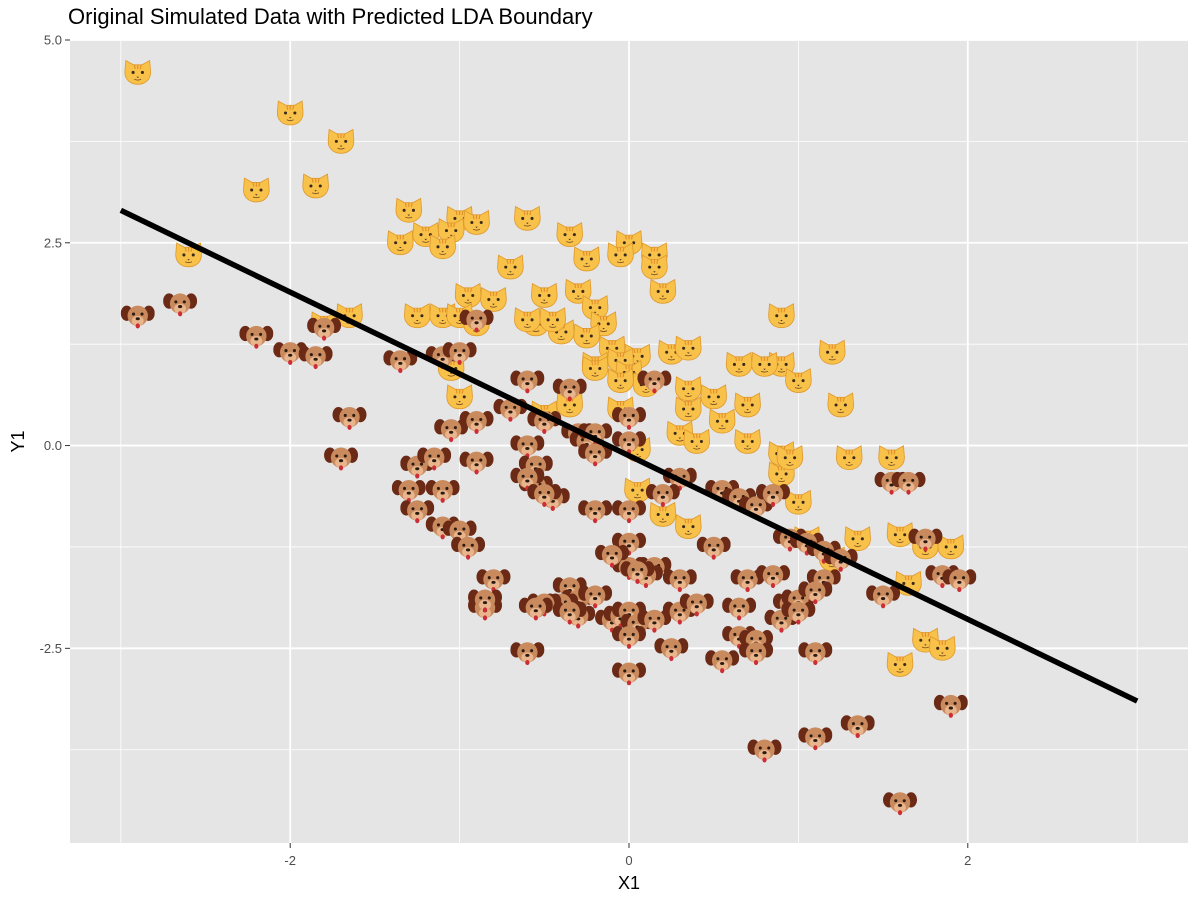 The height and width of the screenshot is (900, 1200). I want to click on x-tick-label: 0, so click(628, 860).